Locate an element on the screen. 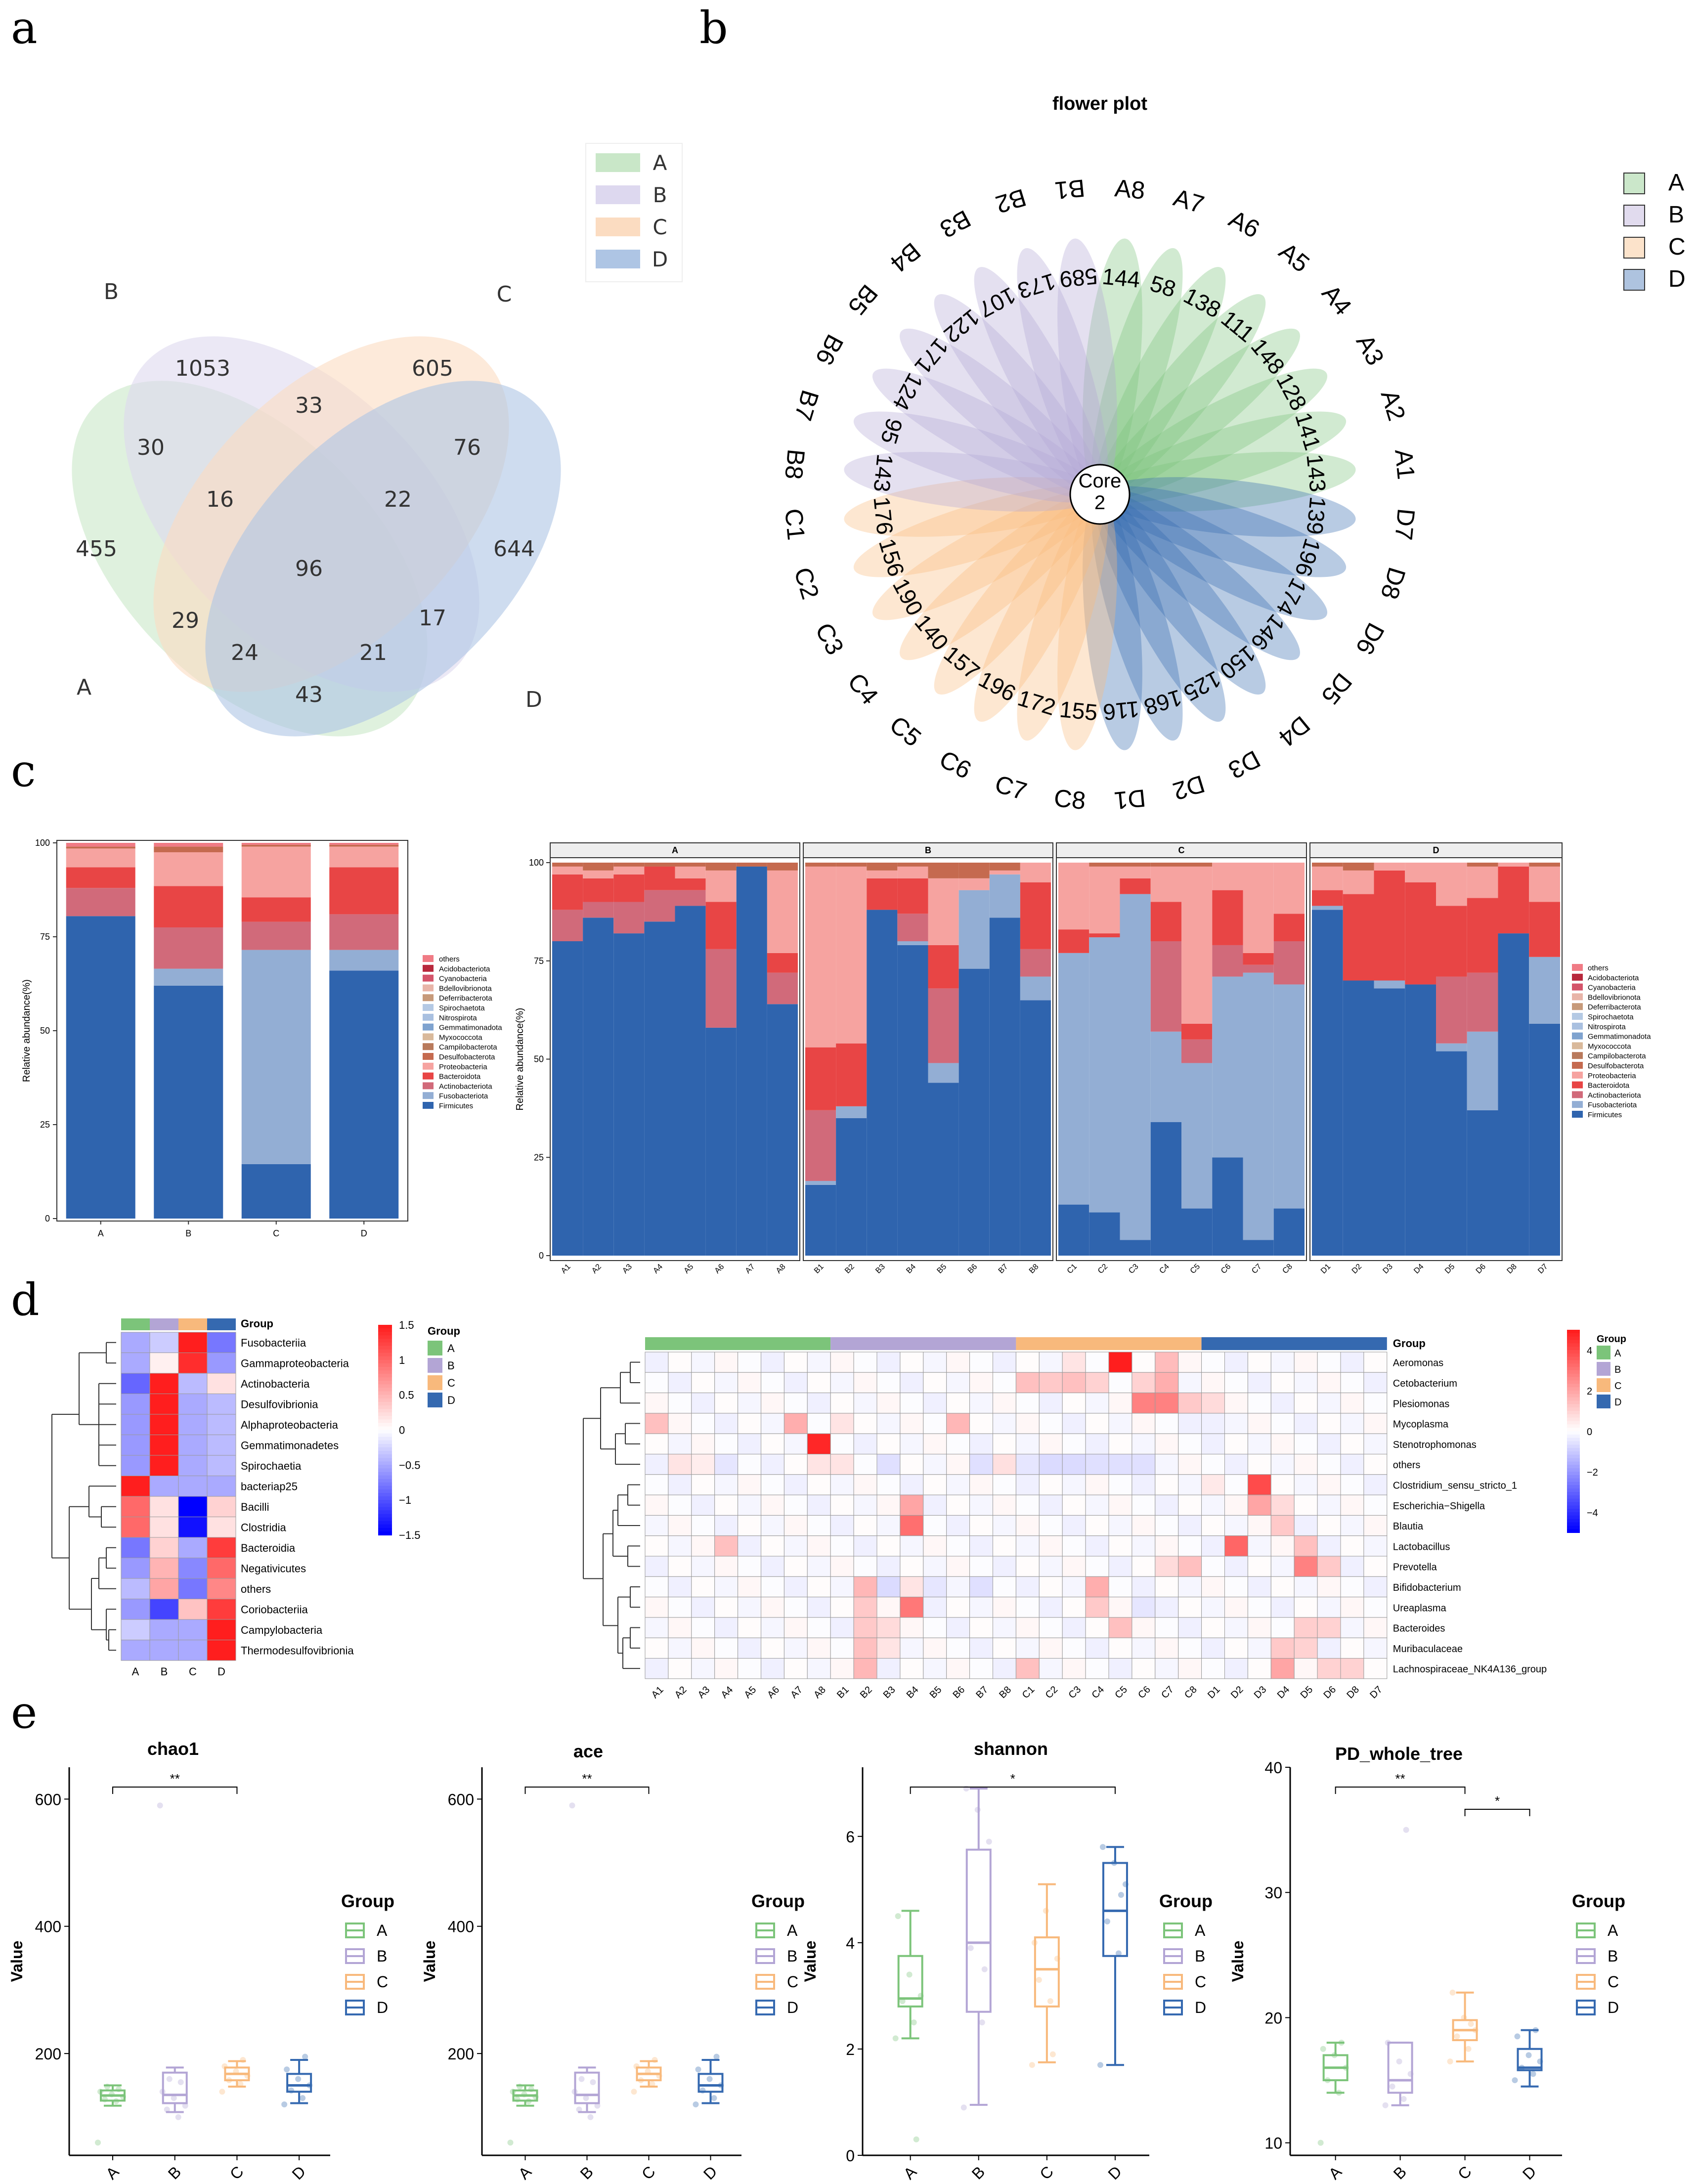  facet-frame-C is located at coordinates (1181, 1059).